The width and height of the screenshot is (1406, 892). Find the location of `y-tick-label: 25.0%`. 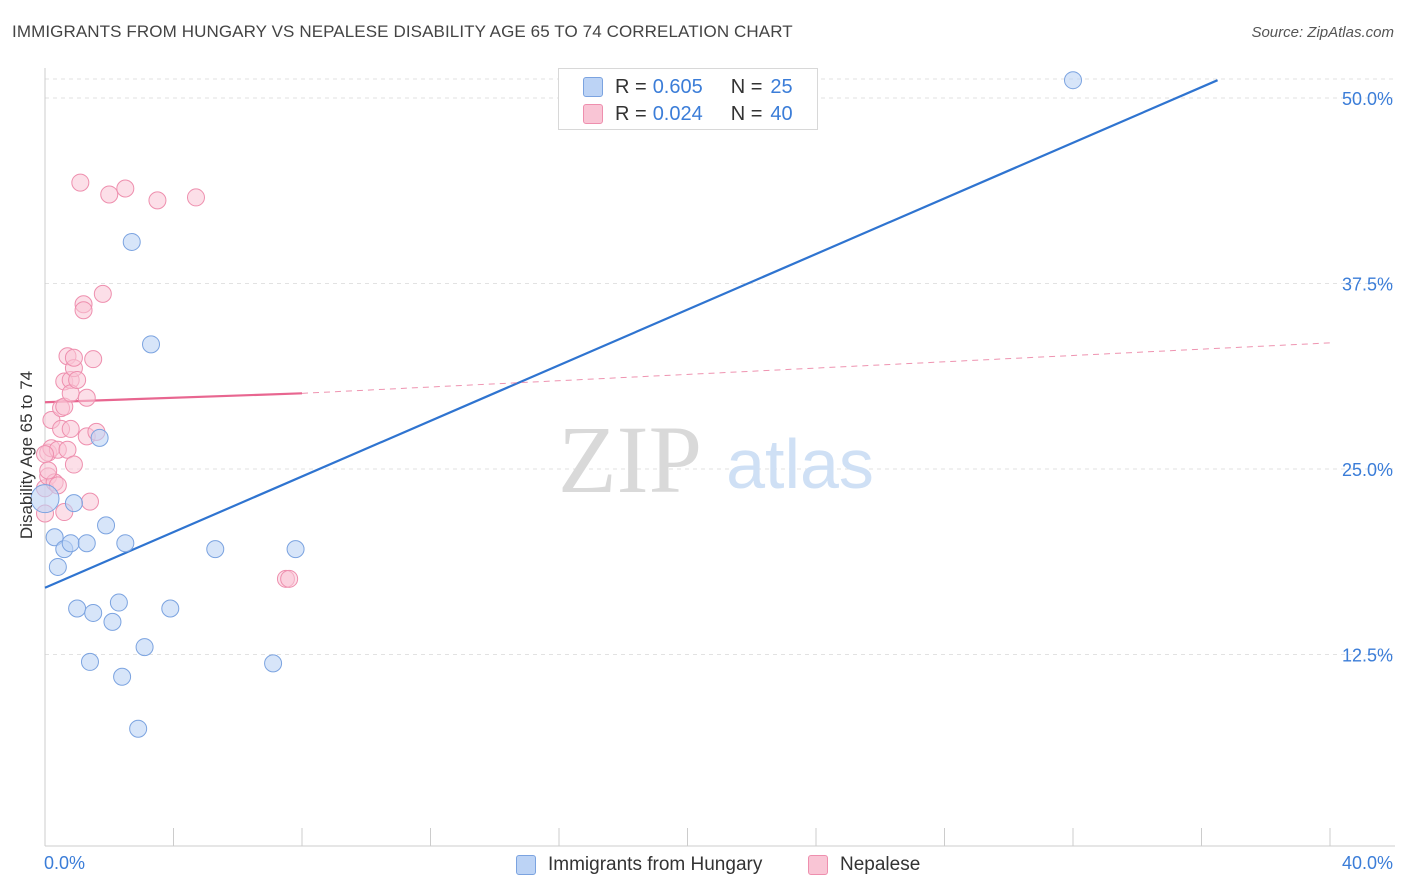

y-tick-label: 25.0% is located at coordinates (1367, 470).